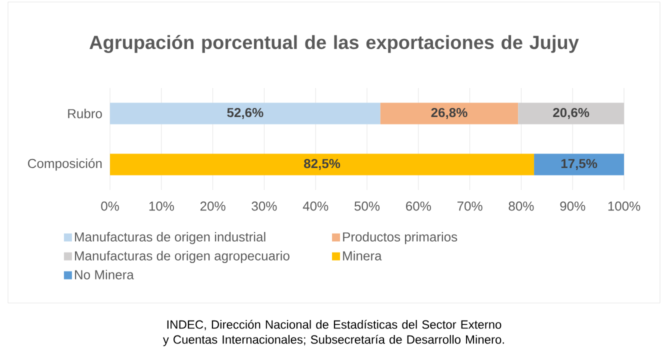 The width and height of the screenshot is (668, 359). I want to click on x-tick-label: 20%, so click(213, 206).